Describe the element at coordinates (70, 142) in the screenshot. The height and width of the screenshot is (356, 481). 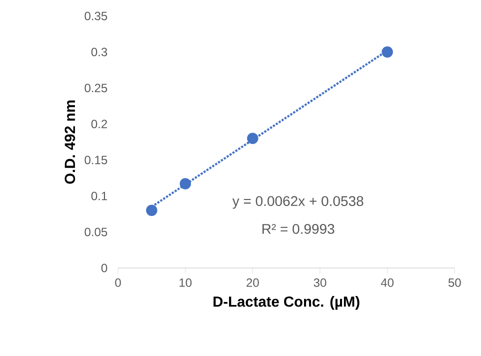
I see `y-axis-title: O.D. 492 nm` at that location.